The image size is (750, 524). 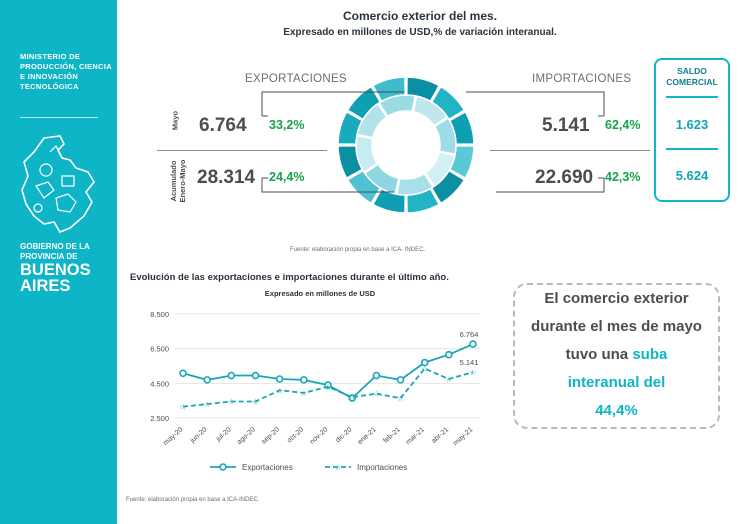 What do you see at coordinates (295, 435) in the screenshot?
I see `x-tick-label: oct-20` at bounding box center [295, 435].